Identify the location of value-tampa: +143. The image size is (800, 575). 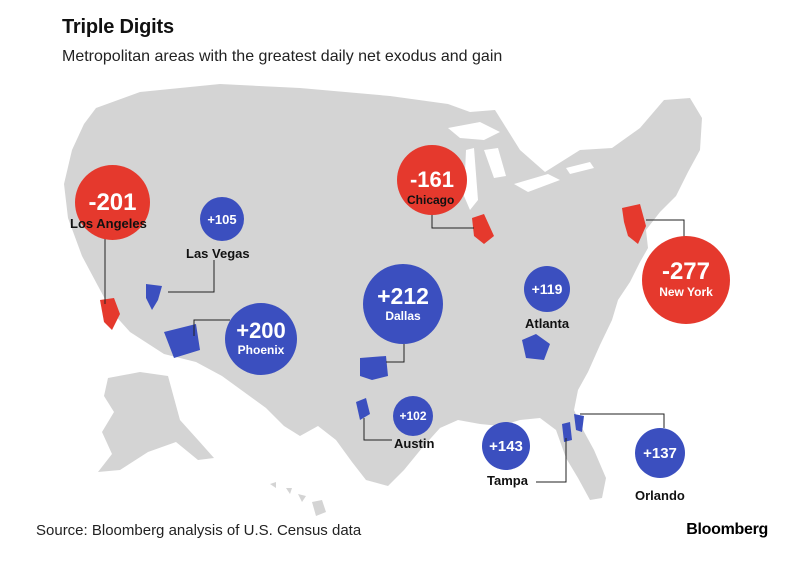
(506, 446).